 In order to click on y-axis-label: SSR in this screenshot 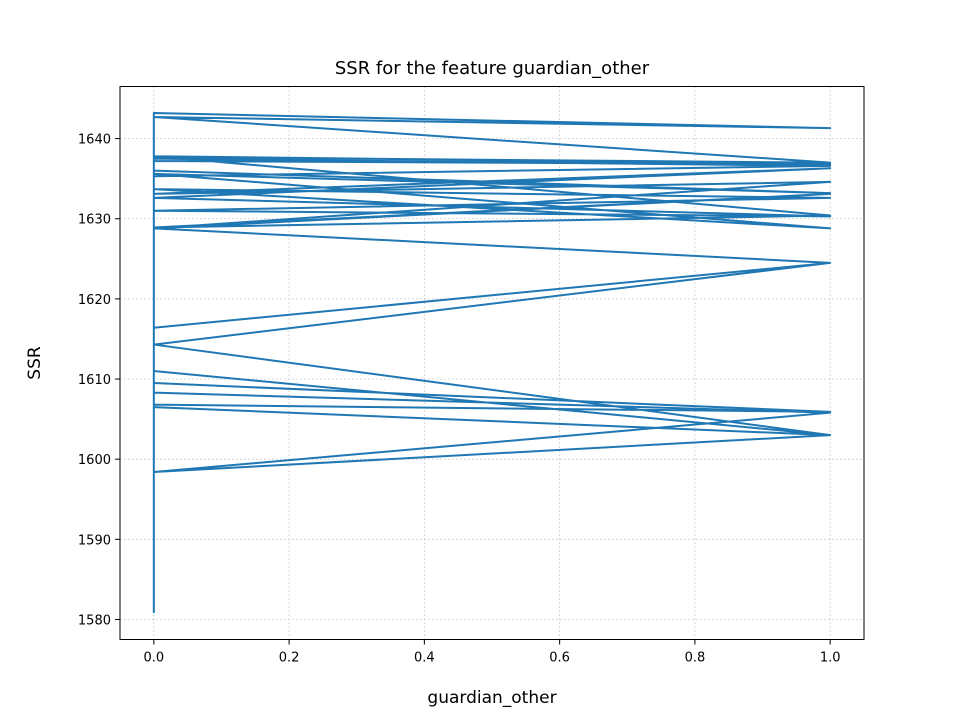, I will do `click(35, 363)`.